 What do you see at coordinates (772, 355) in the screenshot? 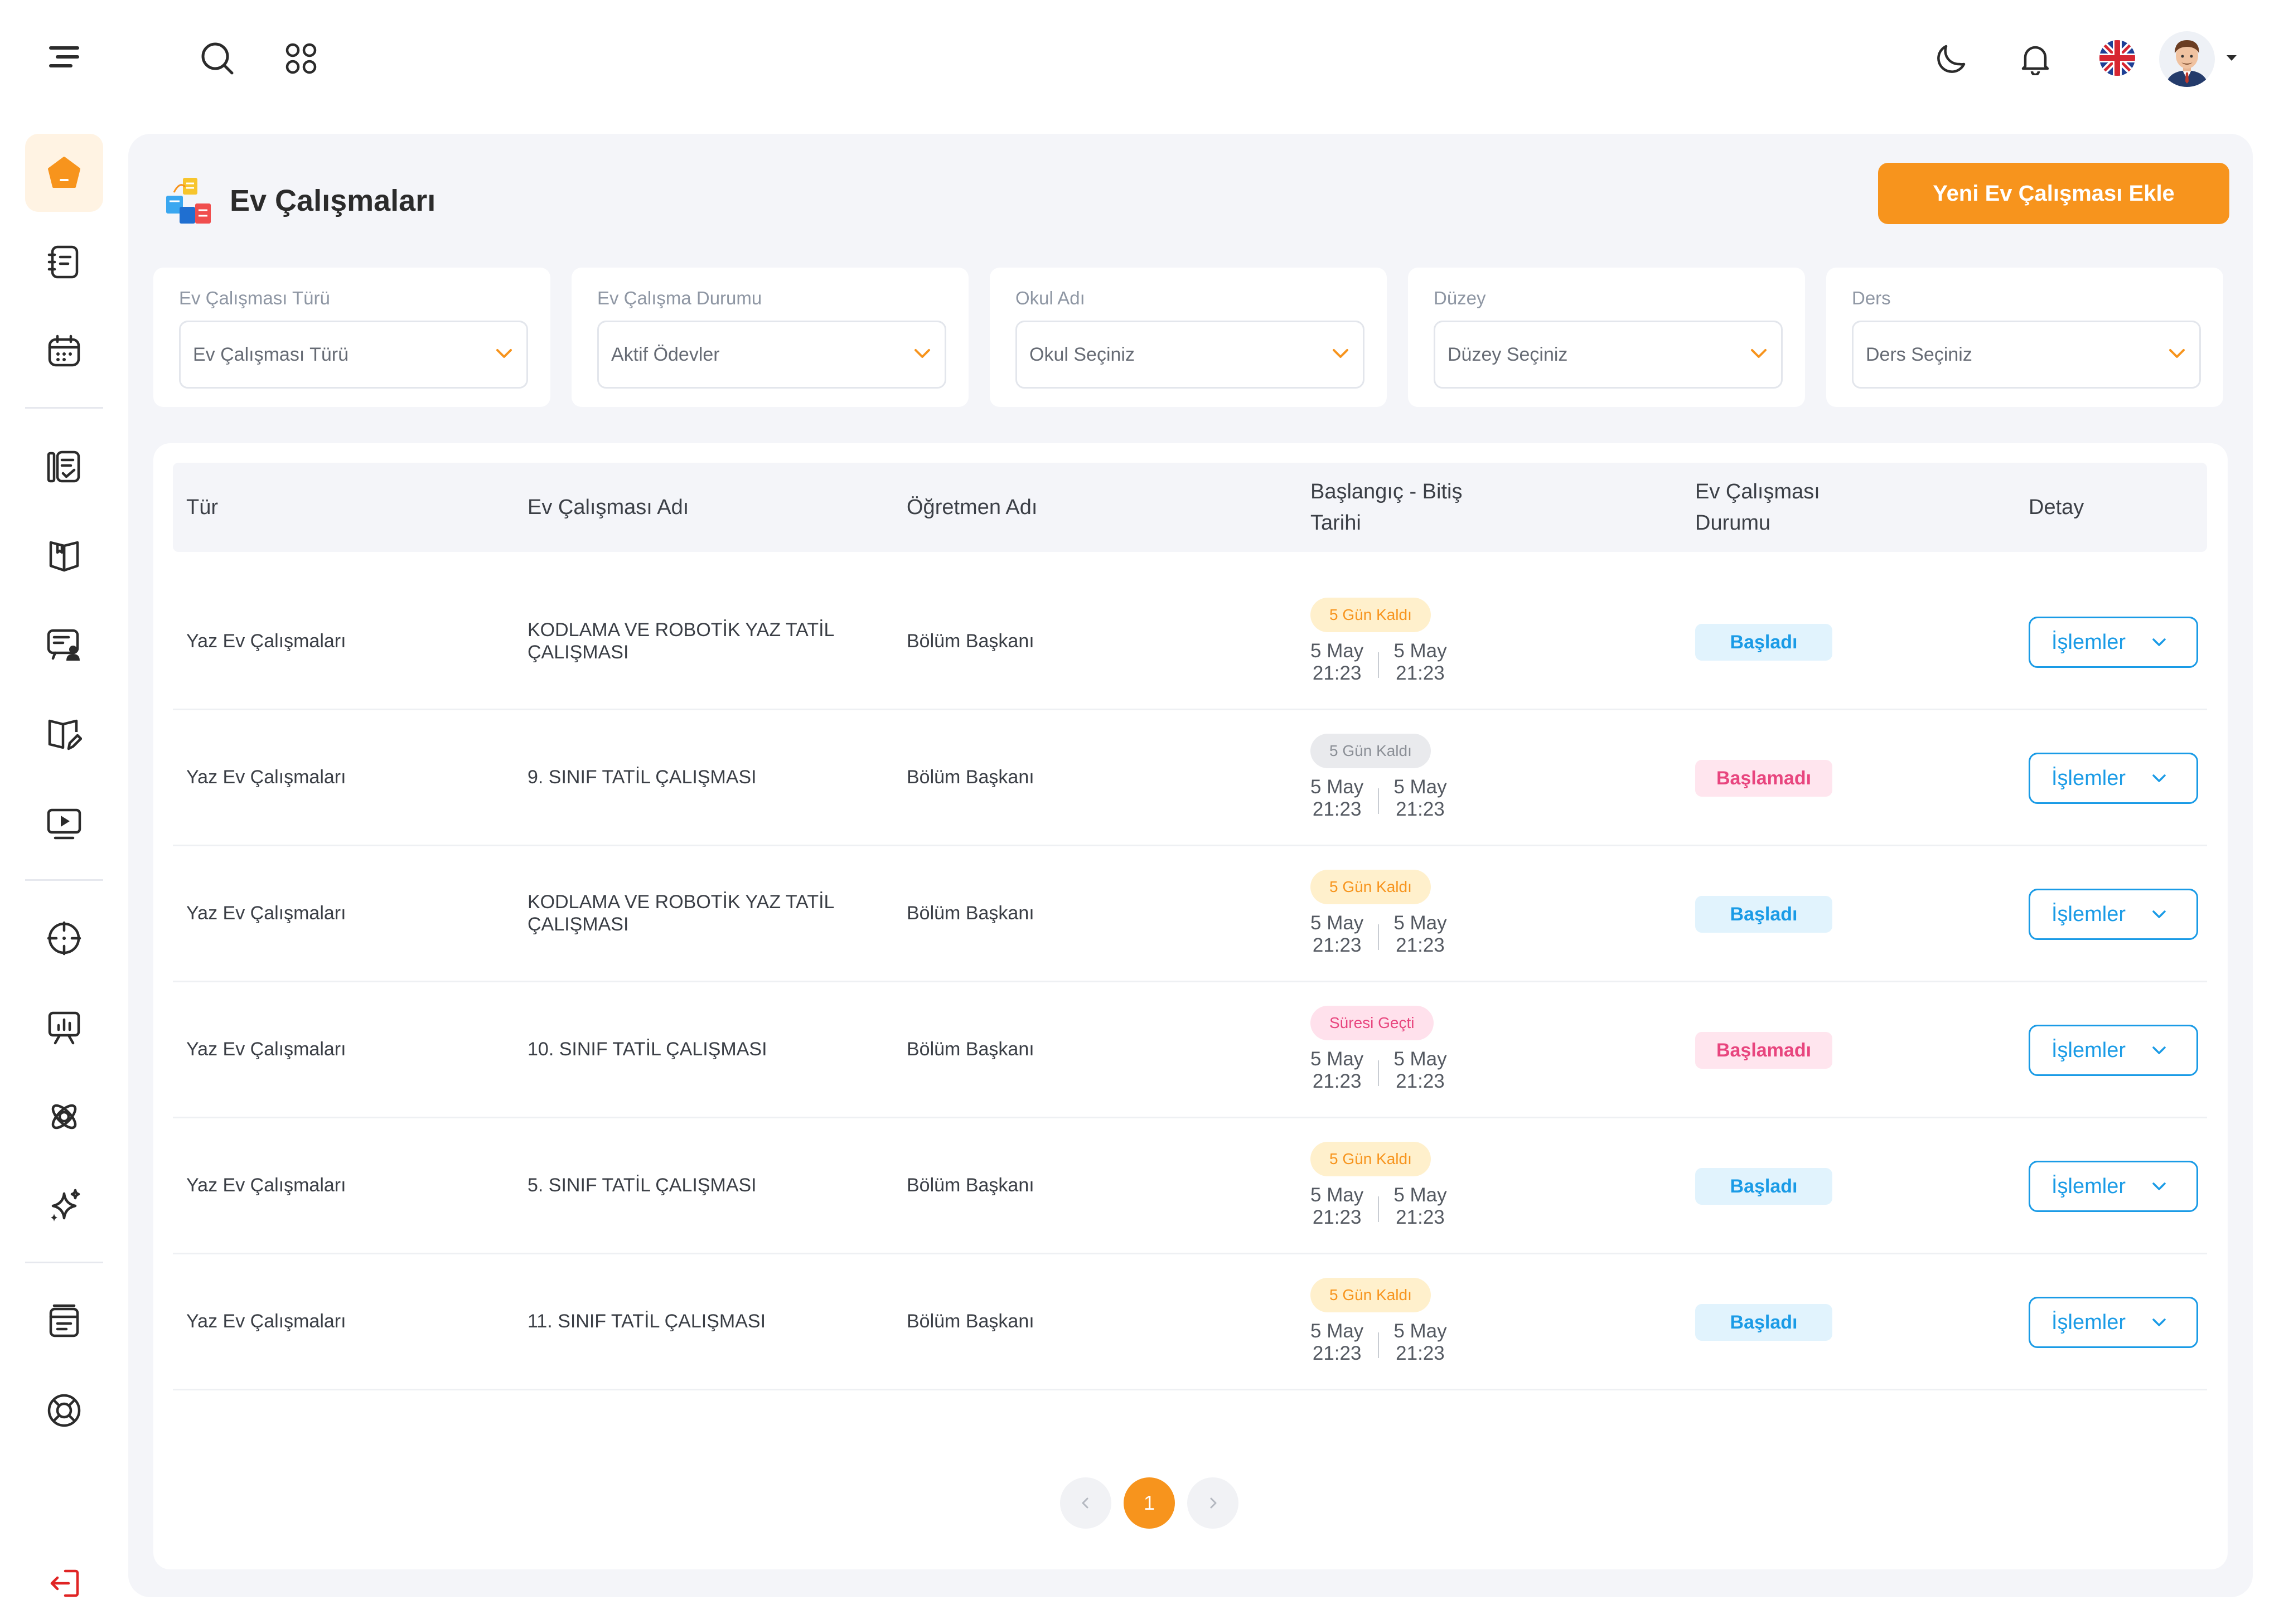
I see `homework-status-select: Aktif Ödevler` at bounding box center [772, 355].